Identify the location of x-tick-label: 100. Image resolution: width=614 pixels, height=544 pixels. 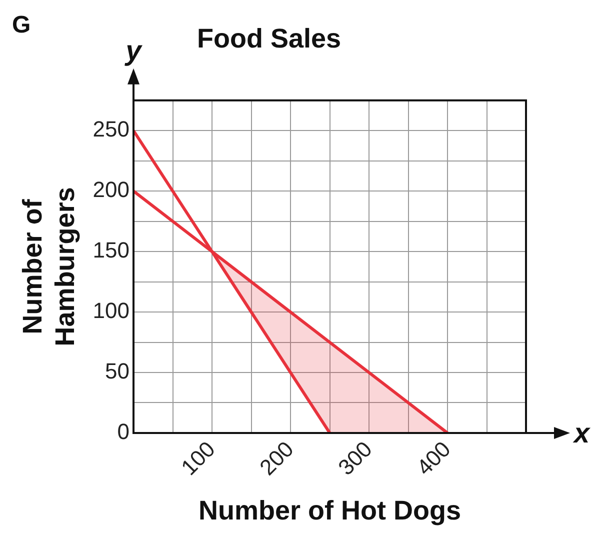
(198, 458).